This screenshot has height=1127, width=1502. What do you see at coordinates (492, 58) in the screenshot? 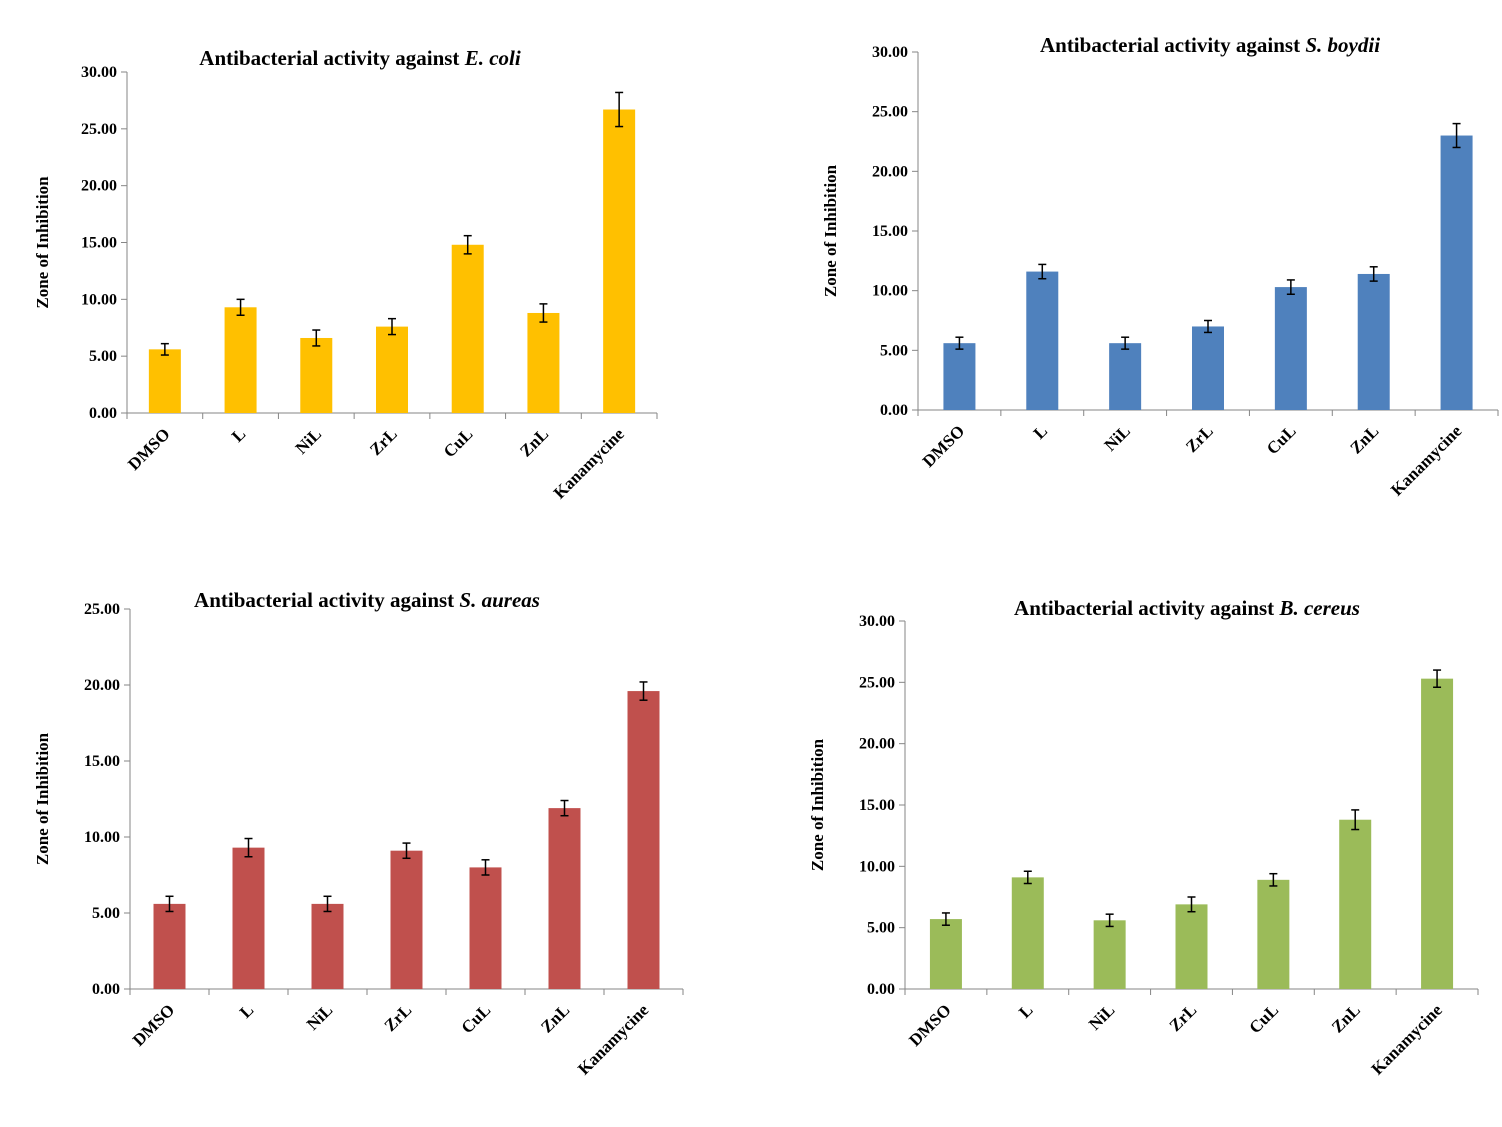
I see `chart-title-organism: E. coli` at bounding box center [492, 58].